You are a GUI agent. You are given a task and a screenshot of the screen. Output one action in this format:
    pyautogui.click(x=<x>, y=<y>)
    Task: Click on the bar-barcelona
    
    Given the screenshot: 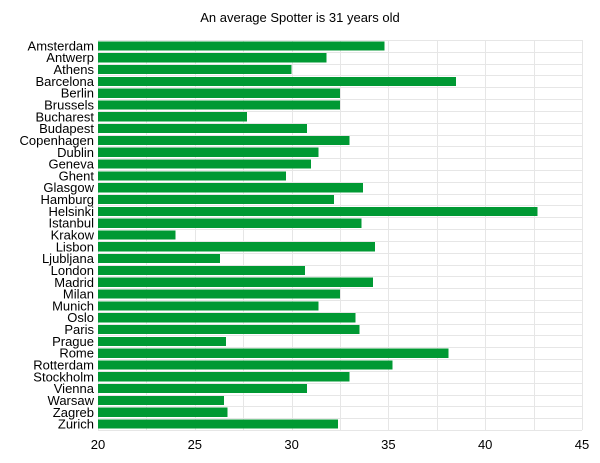 What is the action you would take?
    pyautogui.click(x=277, y=81)
    